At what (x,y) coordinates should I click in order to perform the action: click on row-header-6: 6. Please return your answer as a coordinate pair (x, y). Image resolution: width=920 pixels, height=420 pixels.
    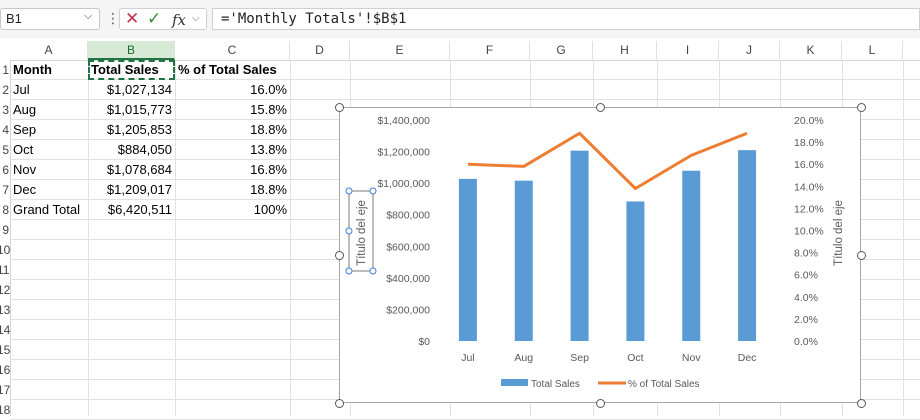
    Looking at the image, I should click on (4, 170).